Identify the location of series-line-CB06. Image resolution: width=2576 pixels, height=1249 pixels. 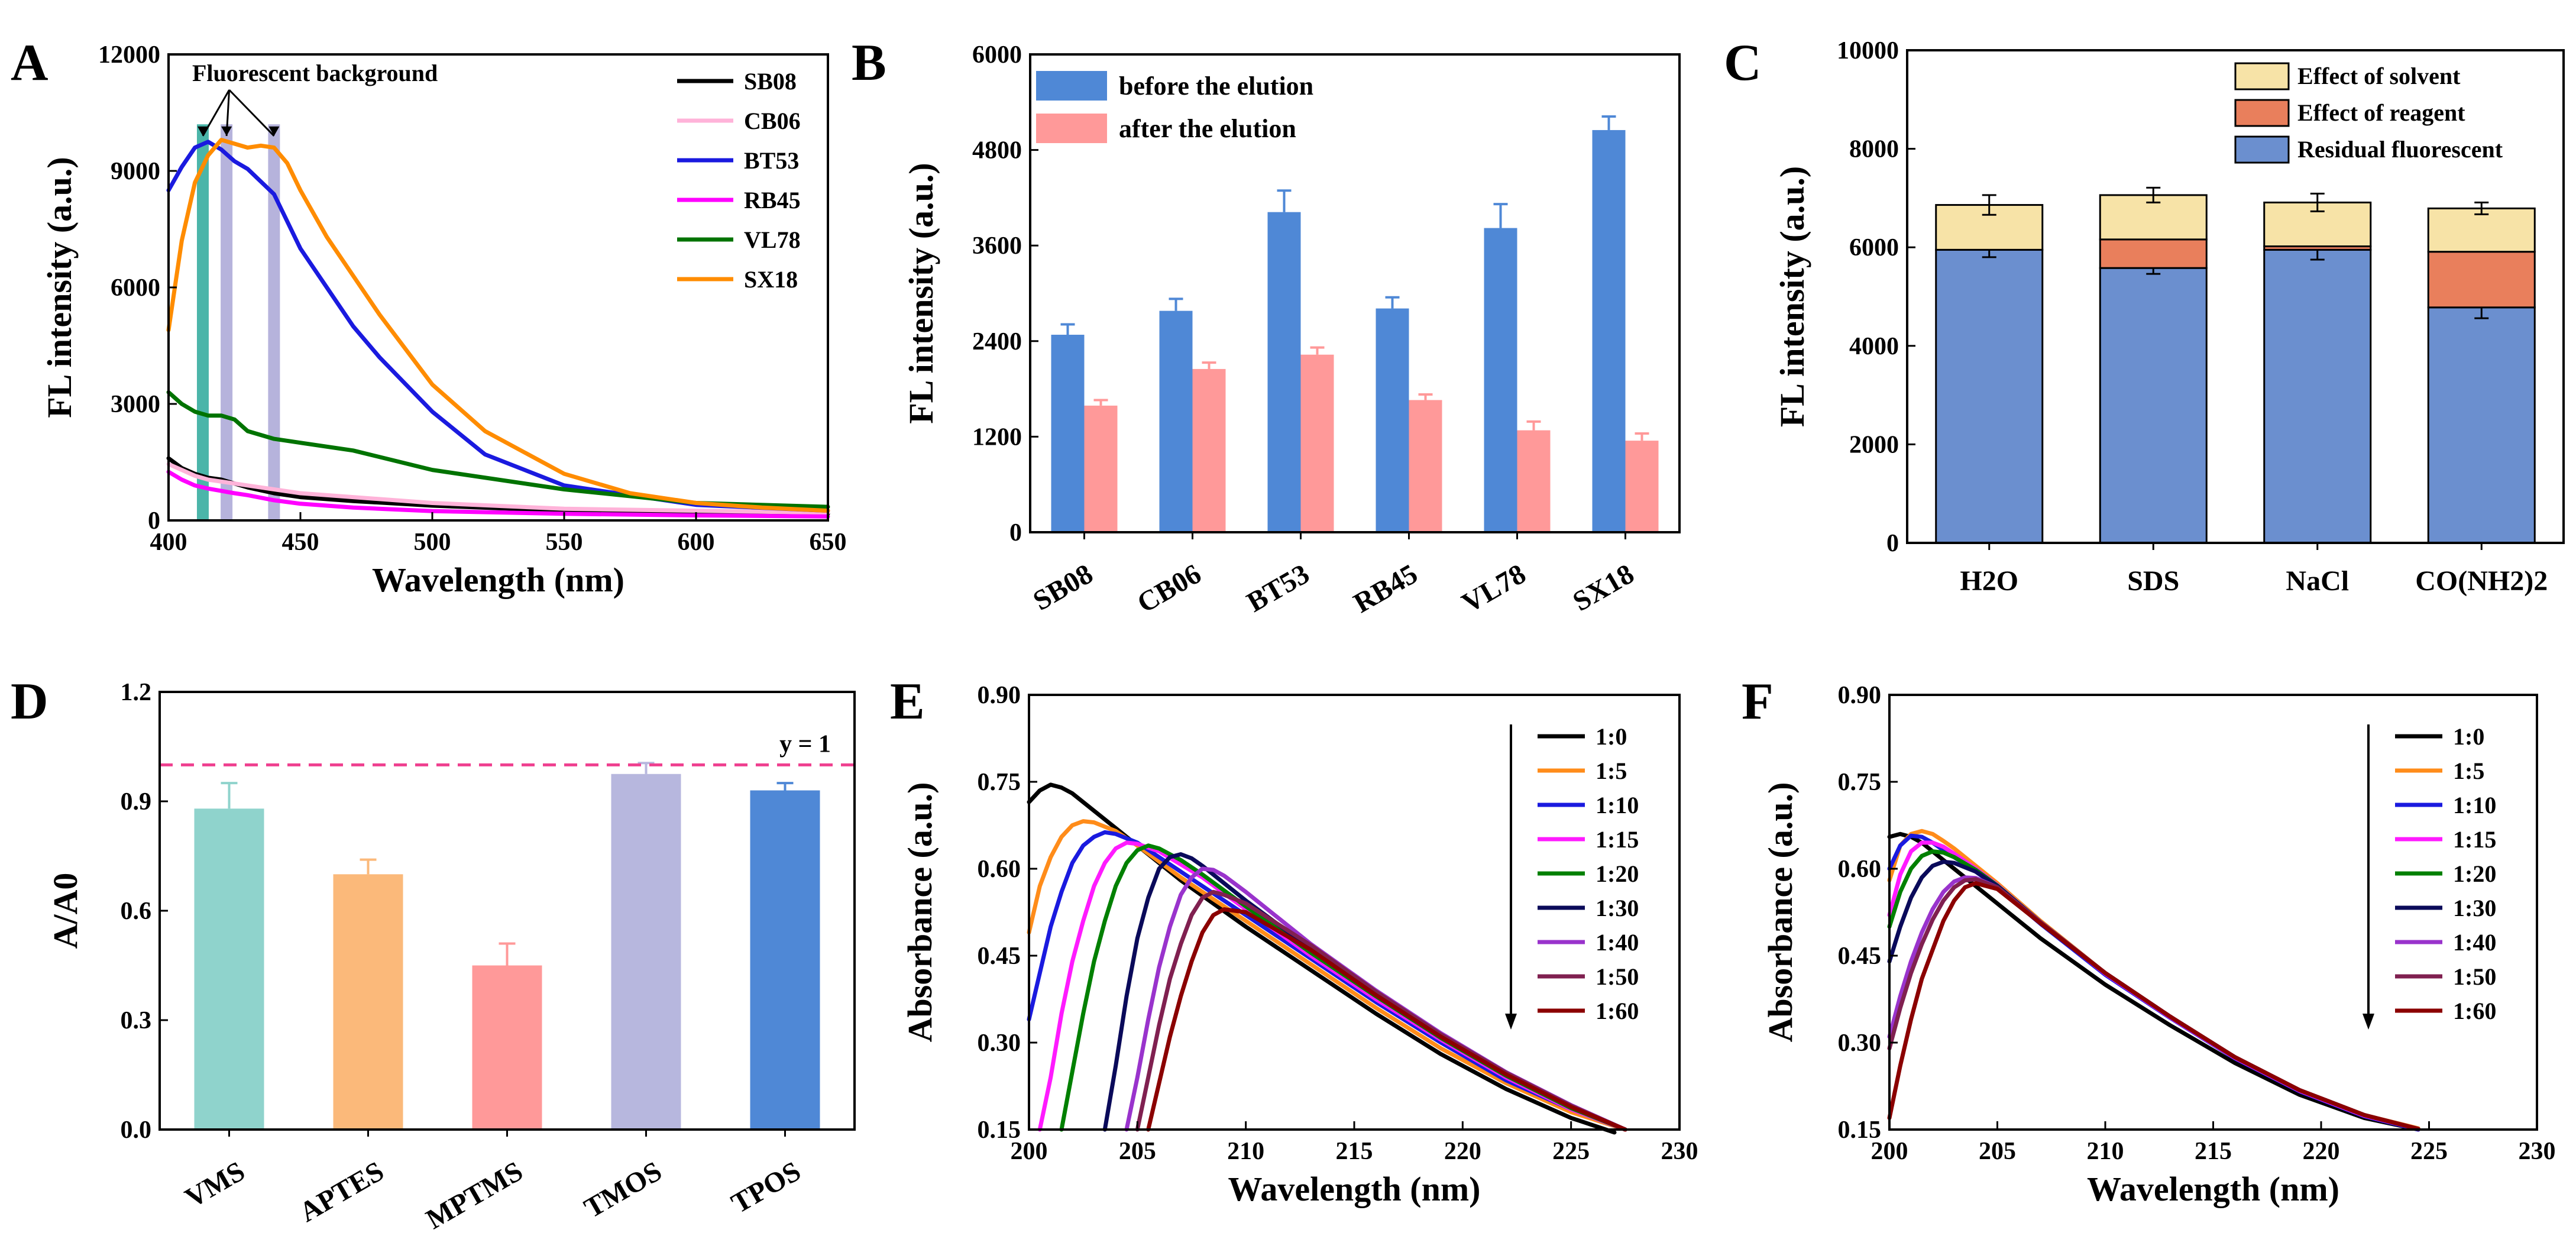
(498, 488).